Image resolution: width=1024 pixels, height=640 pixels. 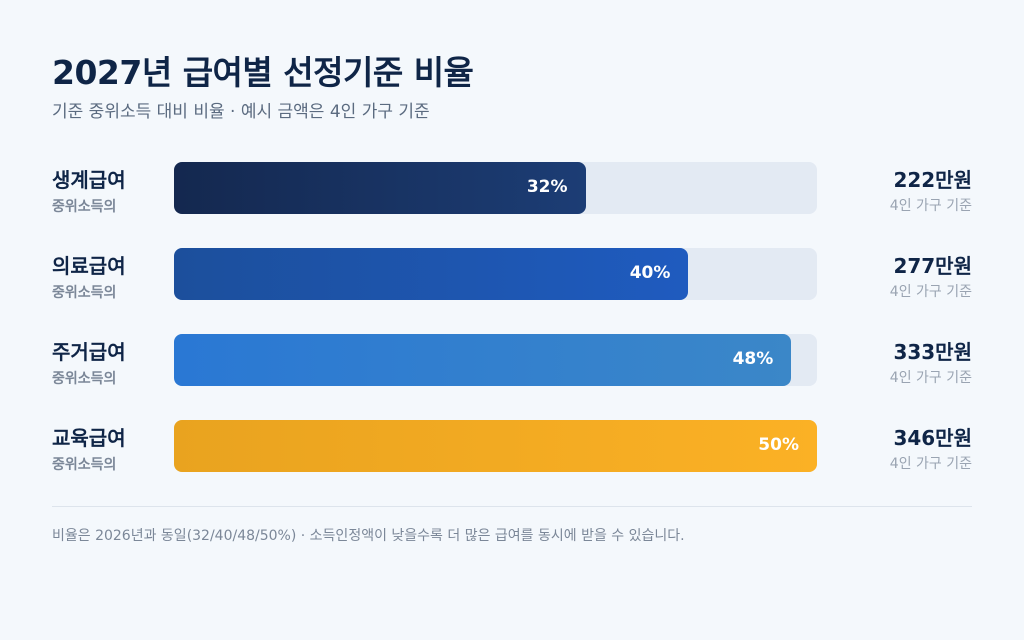 I want to click on bar-row-education: 교육급여 중위소득의 50% 346만원 4인 가구 기준, so click(x=512, y=446).